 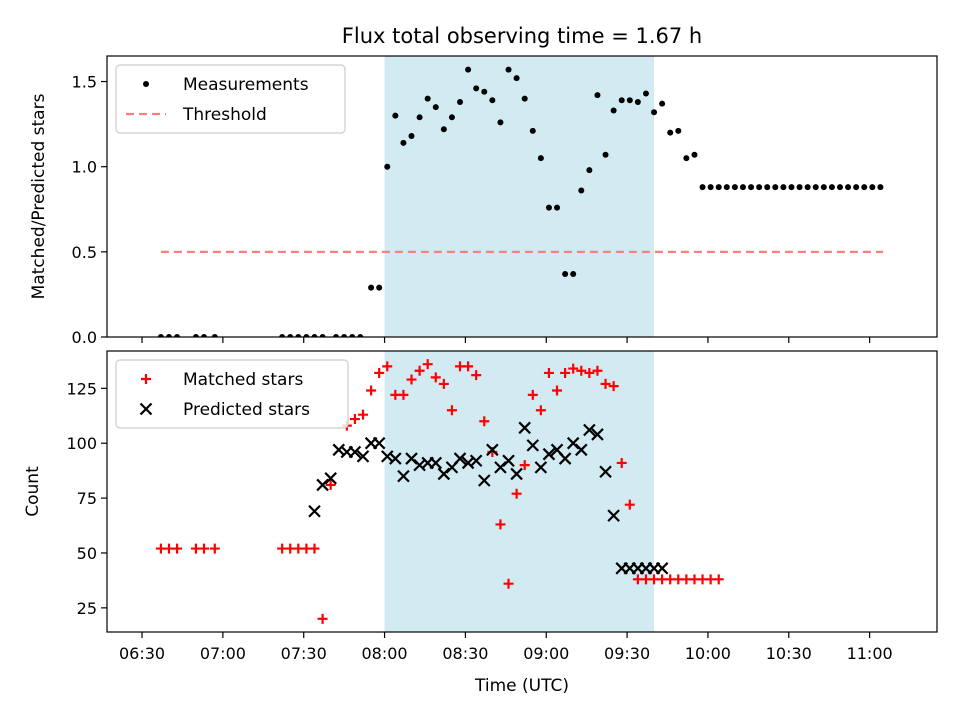 What do you see at coordinates (243, 380) in the screenshot?
I see `legend-entry-label: Matched stars` at bounding box center [243, 380].